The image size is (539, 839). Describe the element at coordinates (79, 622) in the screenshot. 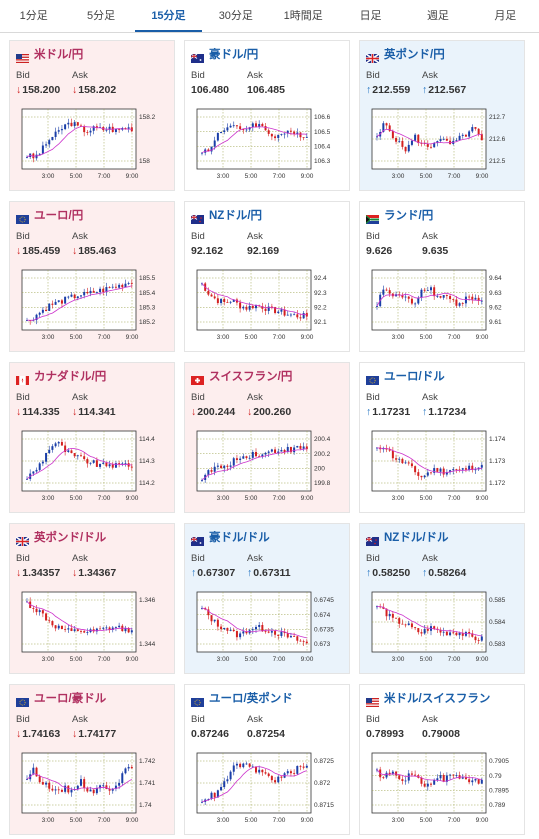

I see `chart-frame` at that location.